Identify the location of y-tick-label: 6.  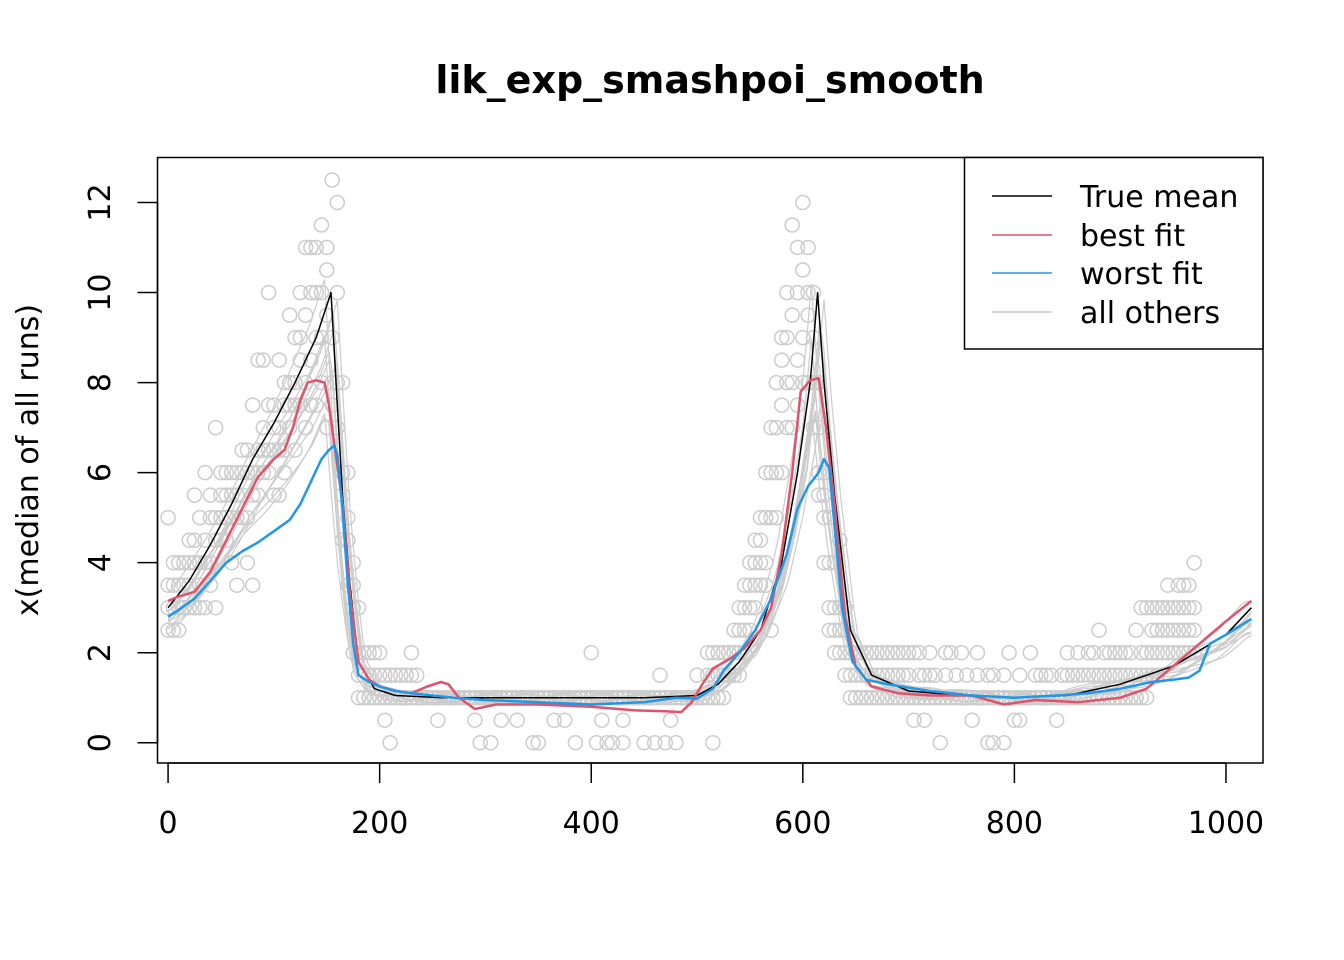
(100, 472).